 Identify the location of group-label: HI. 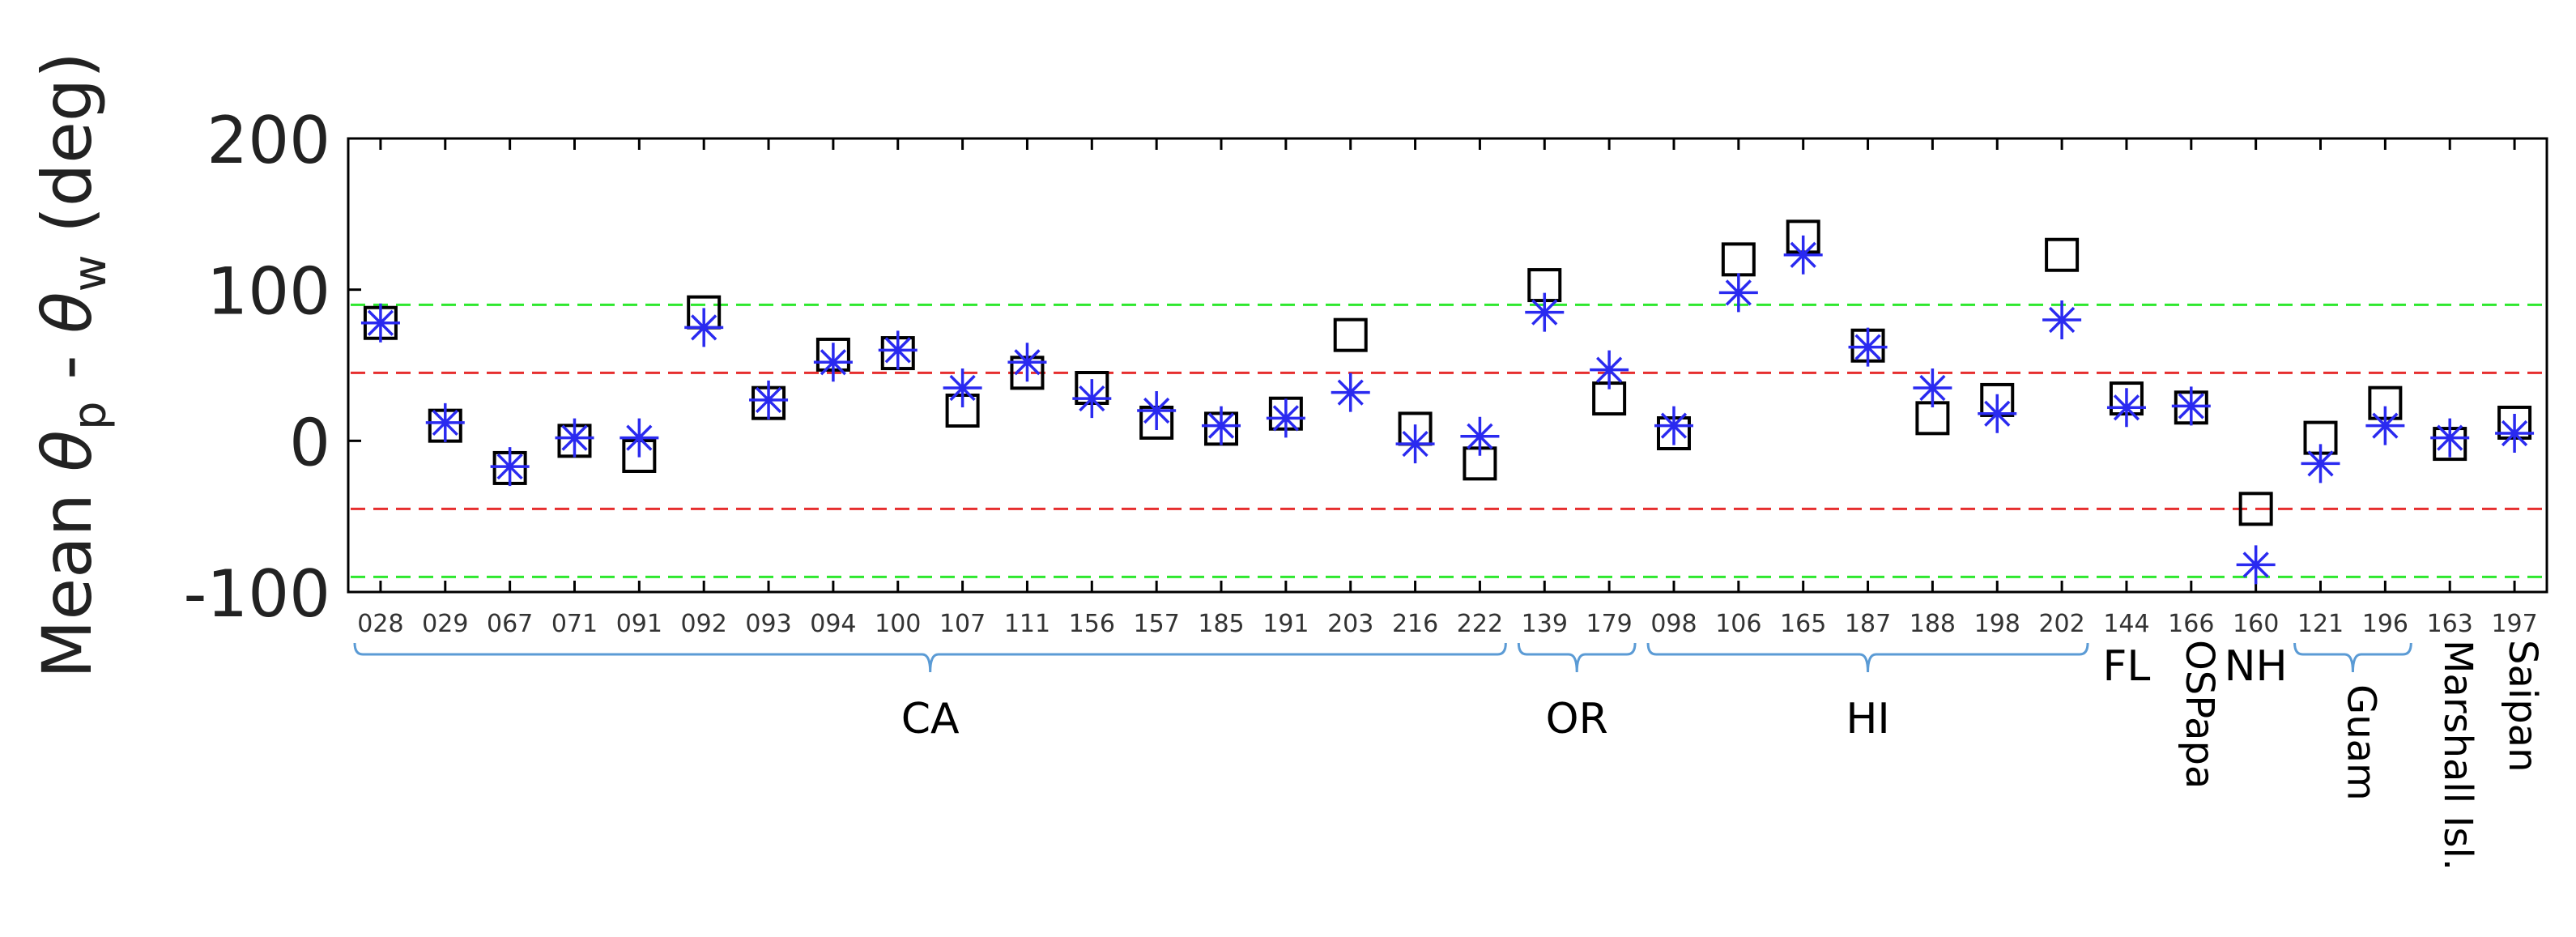
(1867, 719).